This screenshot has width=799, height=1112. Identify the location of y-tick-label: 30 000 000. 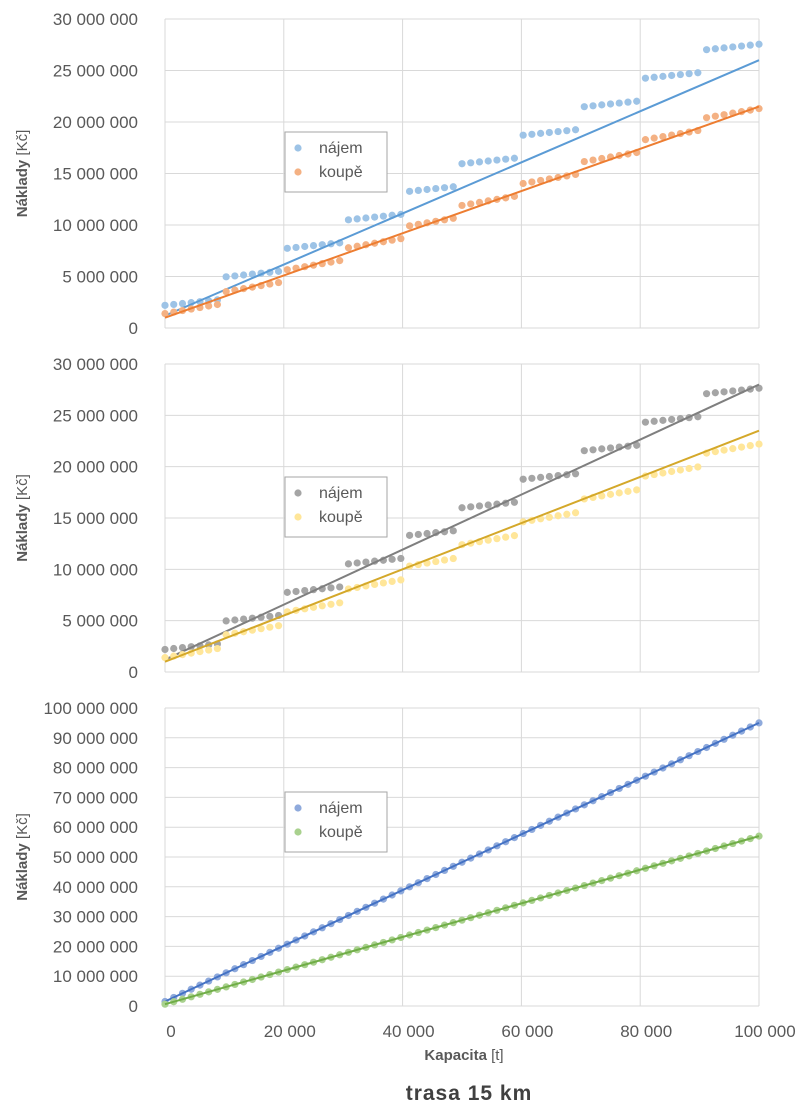
(95, 917).